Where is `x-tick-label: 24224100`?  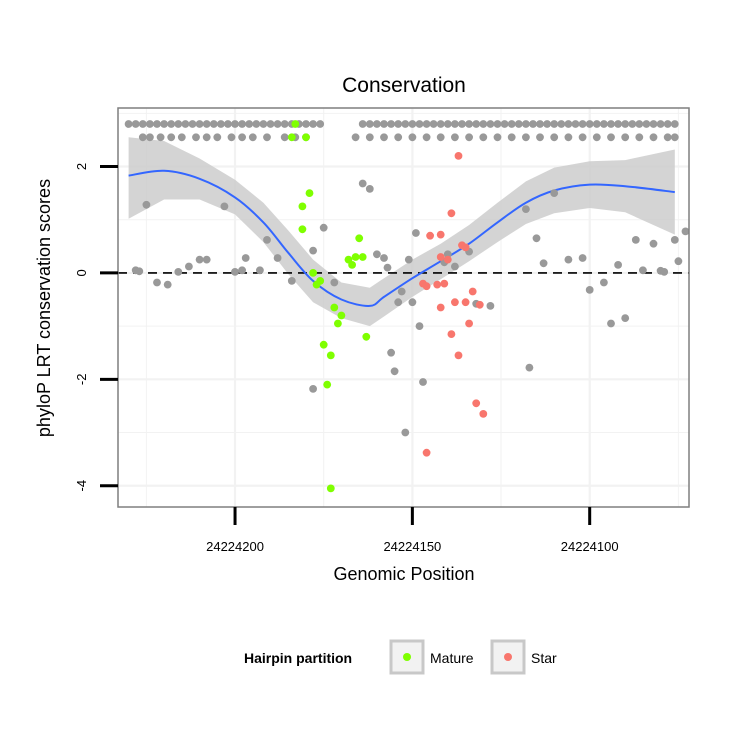 x-tick-label: 24224100 is located at coordinates (590, 546).